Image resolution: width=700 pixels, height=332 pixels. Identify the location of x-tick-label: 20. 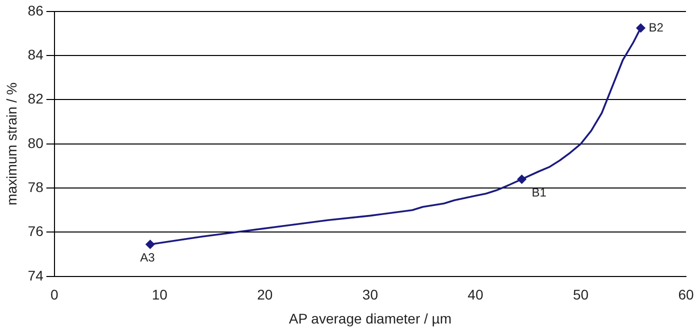
(265, 294).